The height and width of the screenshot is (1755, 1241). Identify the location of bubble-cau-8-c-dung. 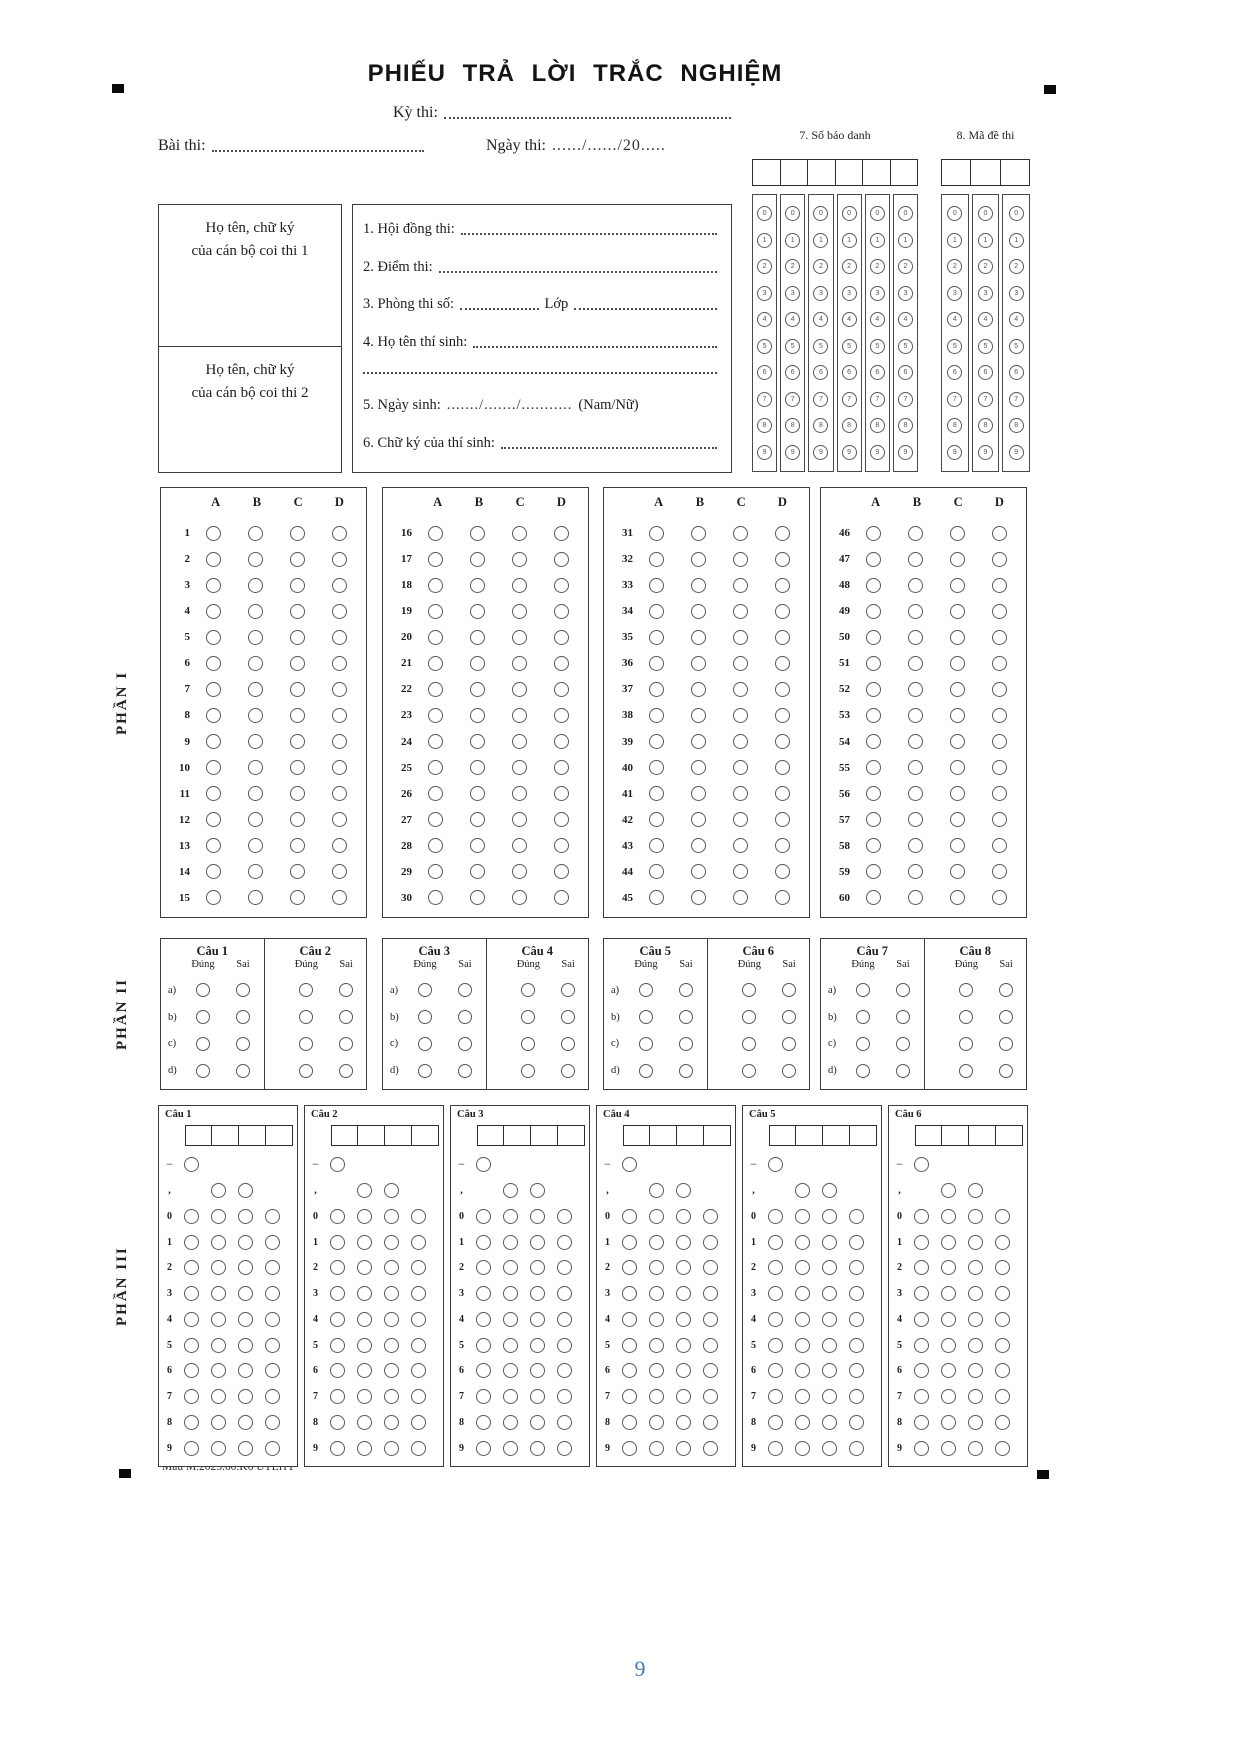
(966, 1043).